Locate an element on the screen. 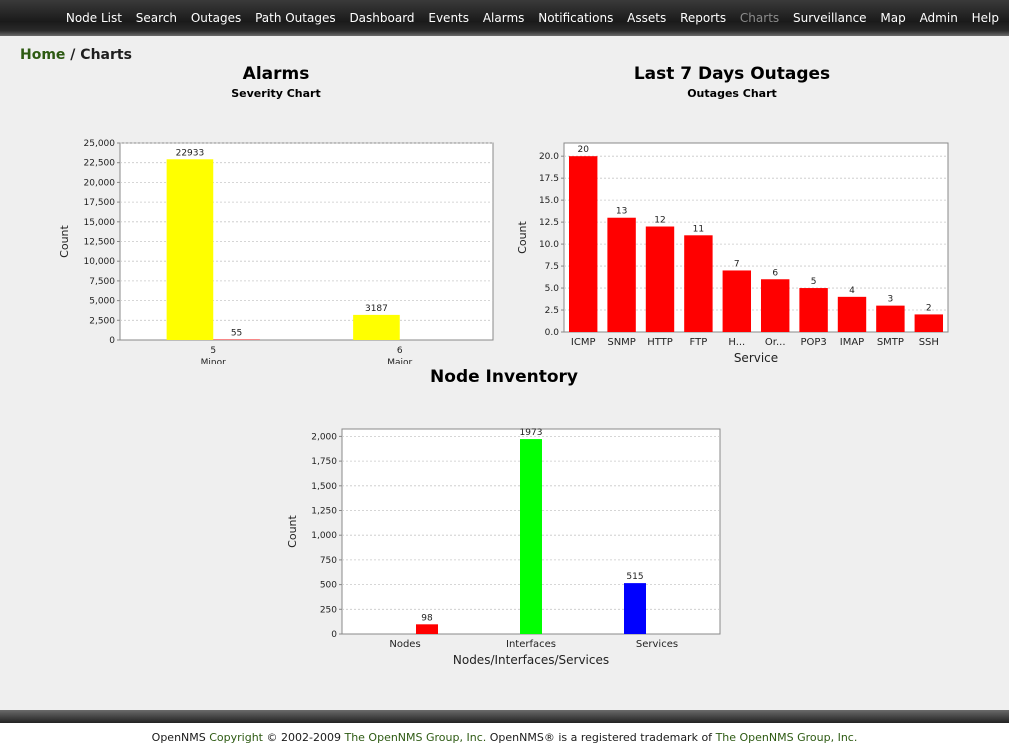 This screenshot has width=1009, height=753. inventory-chart-title: Node Inventory is located at coordinates (504, 377).